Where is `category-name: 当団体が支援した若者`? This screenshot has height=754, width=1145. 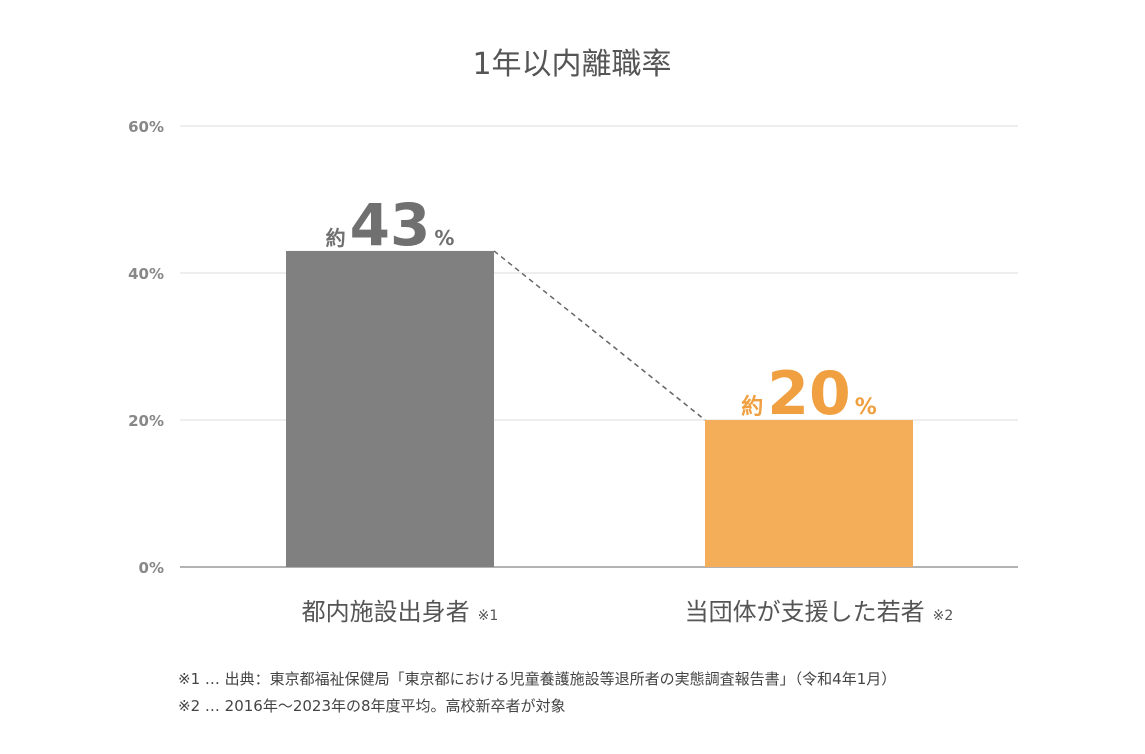 category-name: 当団体が支援した若者 is located at coordinates (805, 612).